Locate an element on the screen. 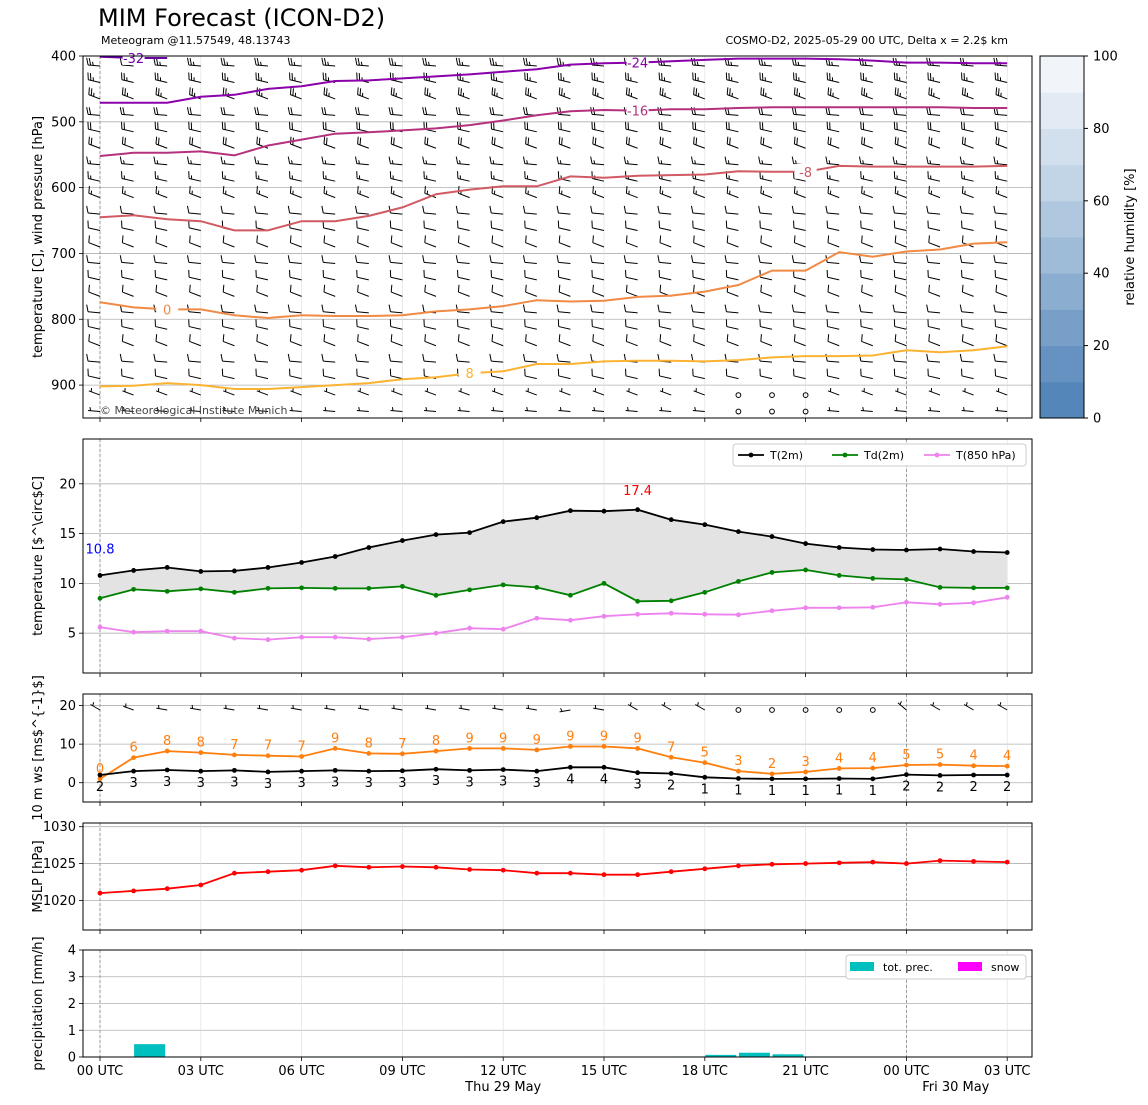 This screenshot has height=1105, width=1148. x-tick-label: 00 UTC is located at coordinates (906, 1071).